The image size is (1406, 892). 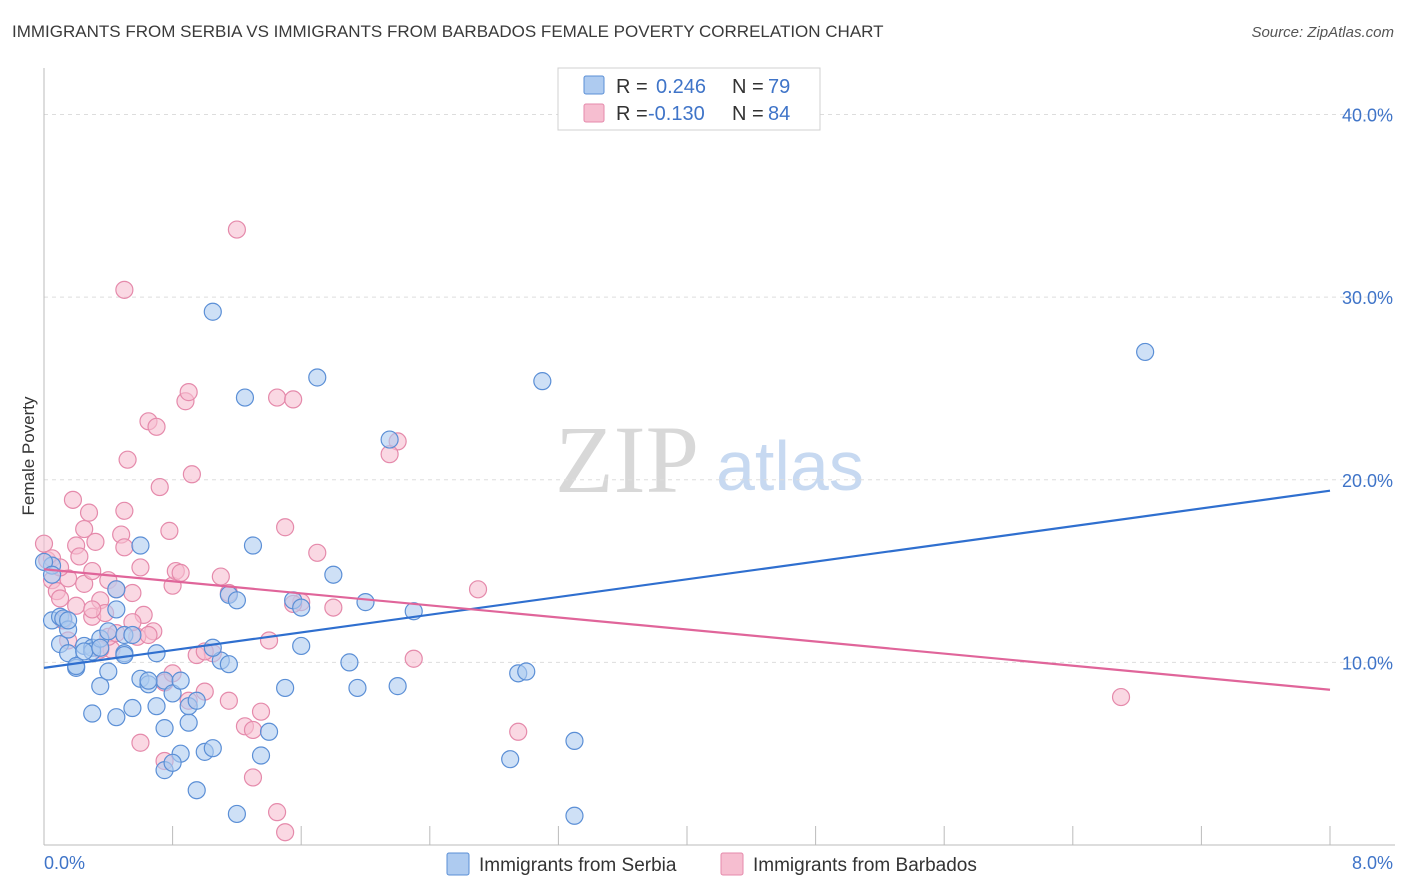 What do you see at coordinates (458, 864) in the screenshot?
I see `bottom-legend-serbia-swatch` at bounding box center [458, 864].